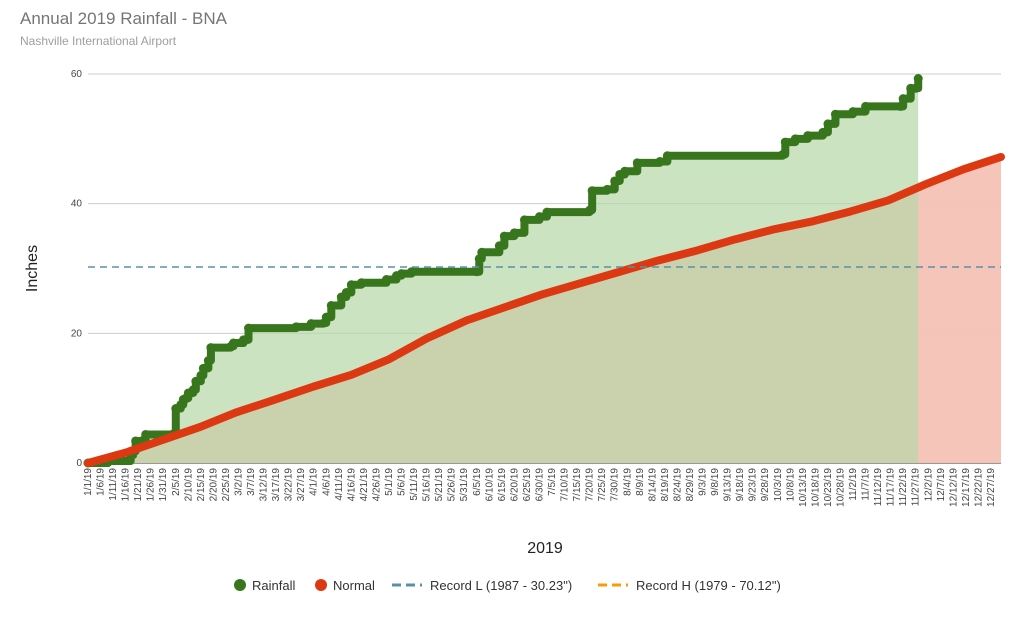 This screenshot has height=619, width=1024. I want to click on x-tick-label: 9/3/19, so click(703, 482).